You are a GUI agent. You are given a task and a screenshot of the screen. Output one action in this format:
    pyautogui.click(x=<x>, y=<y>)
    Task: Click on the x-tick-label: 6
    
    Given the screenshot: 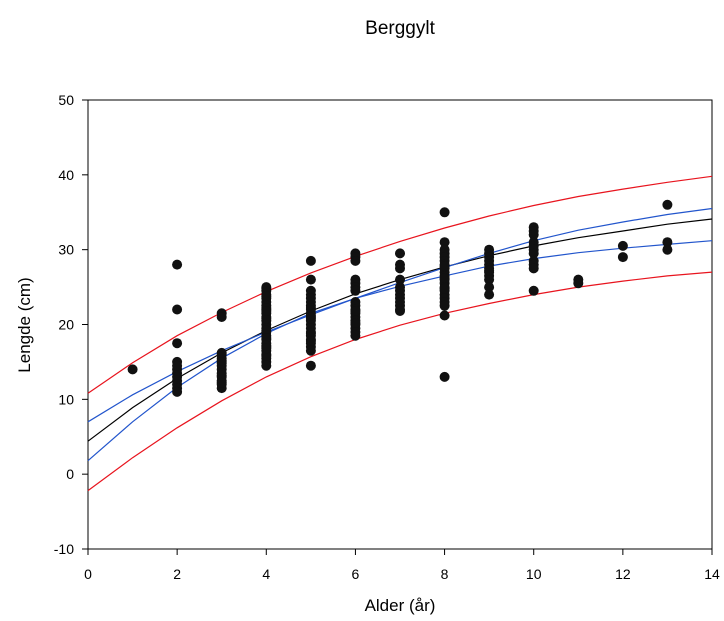 What is the action you would take?
    pyautogui.click(x=356, y=574)
    